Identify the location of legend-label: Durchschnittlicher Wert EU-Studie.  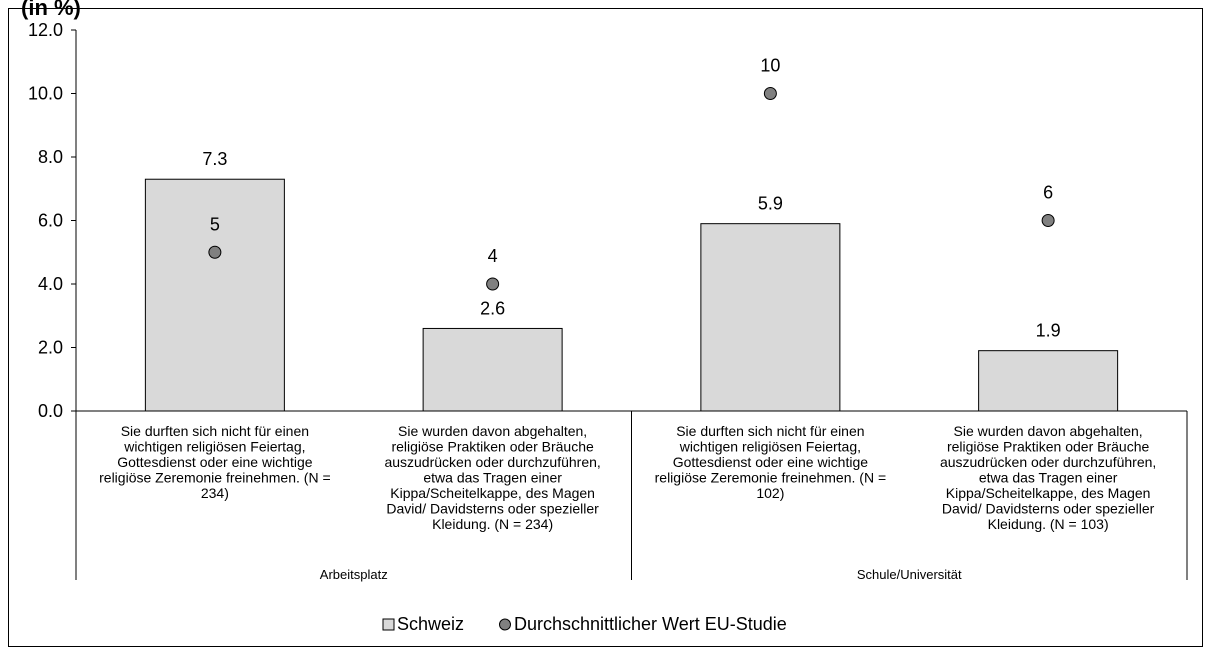
(650, 624).